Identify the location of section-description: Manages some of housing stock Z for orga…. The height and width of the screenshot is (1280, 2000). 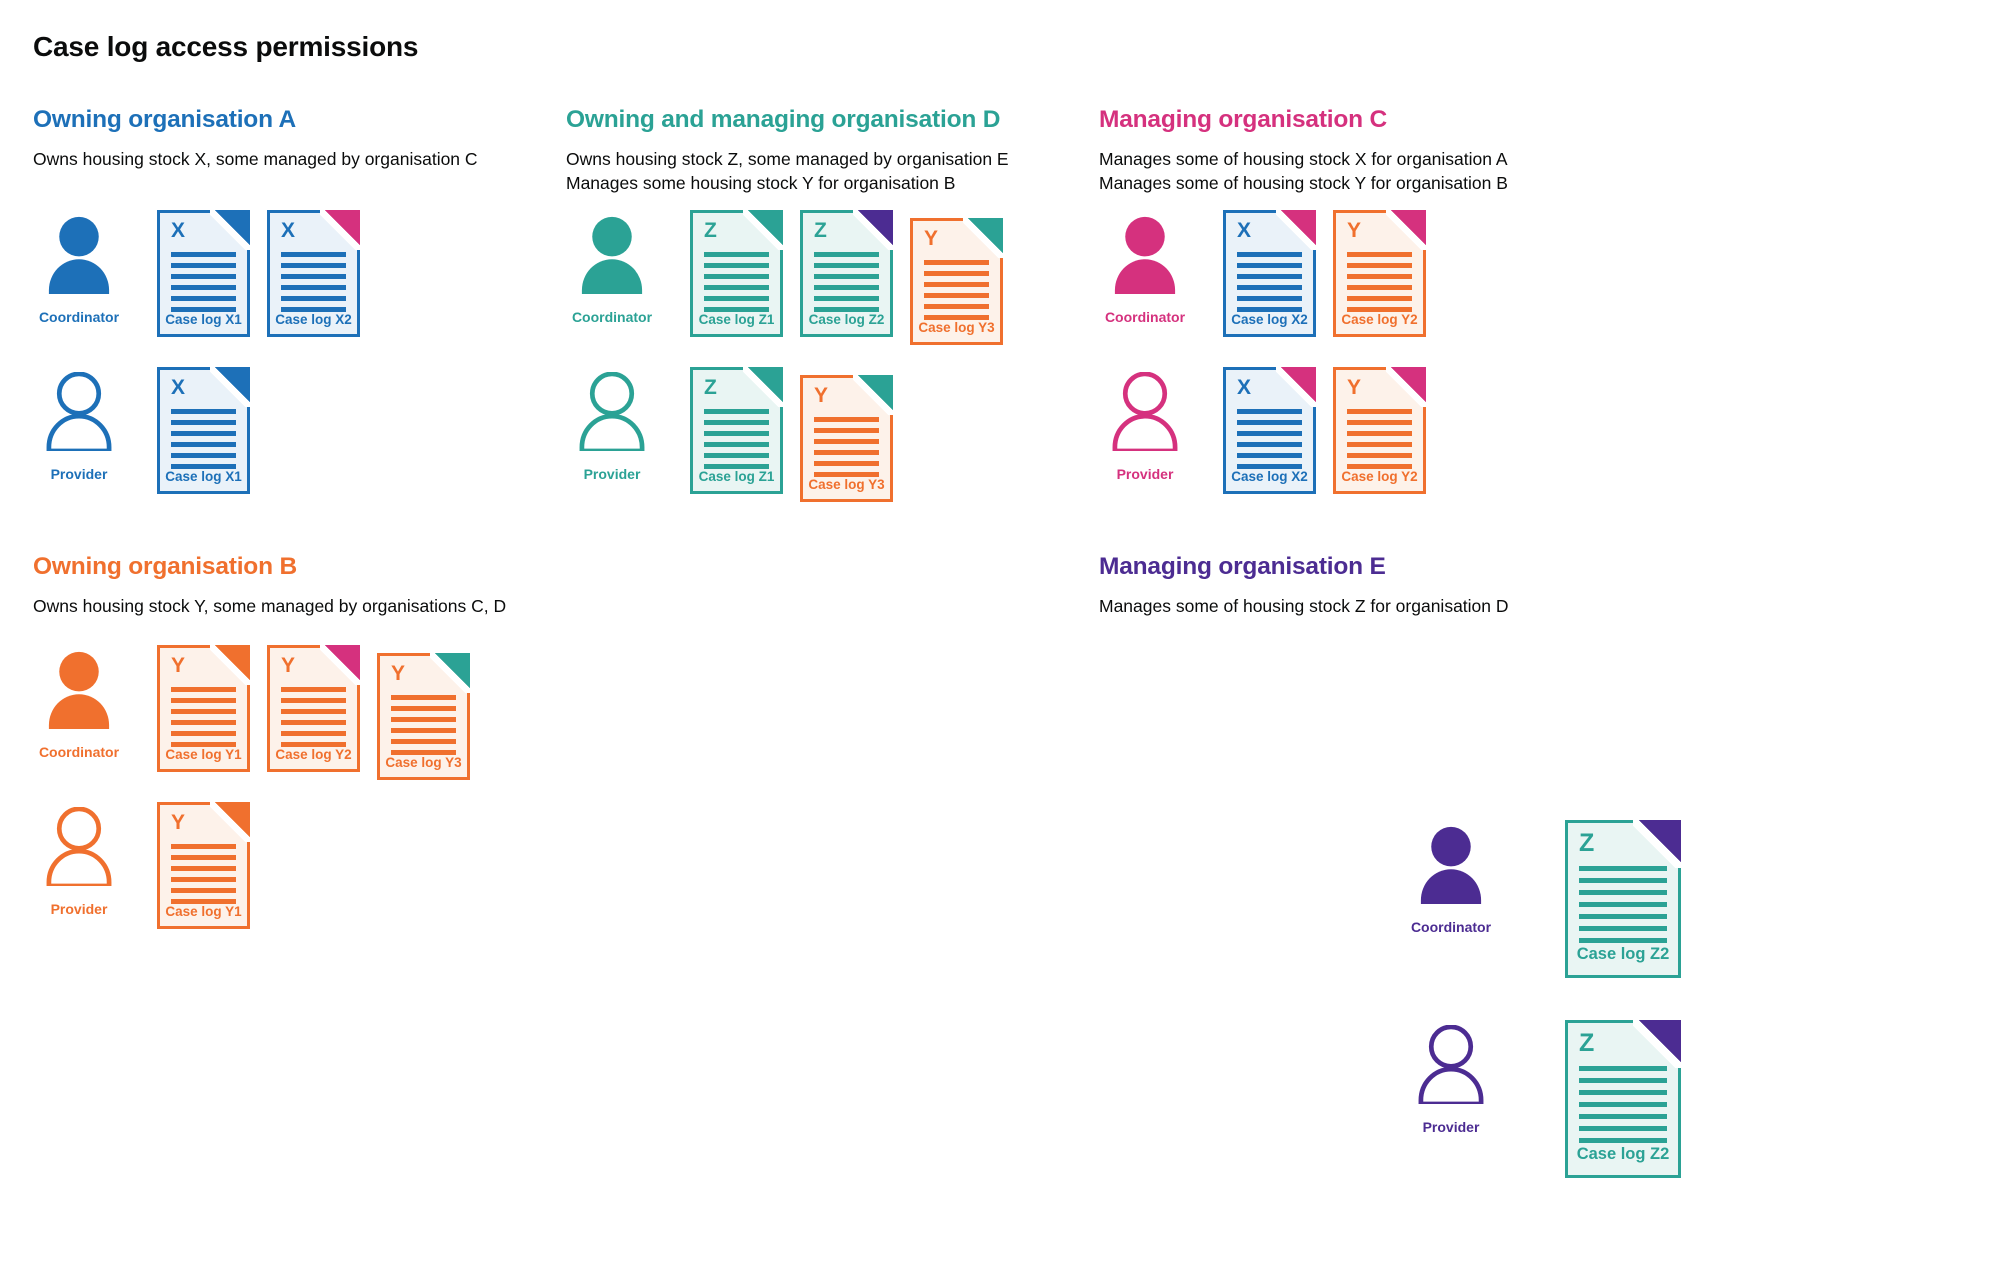
(1365, 606).